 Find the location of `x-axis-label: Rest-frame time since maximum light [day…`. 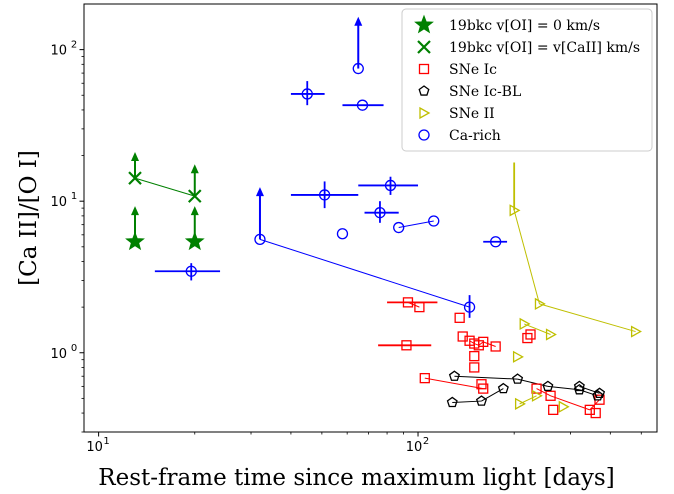

x-axis-label: Rest-frame time since maximum light [day… is located at coordinates (356, 478).